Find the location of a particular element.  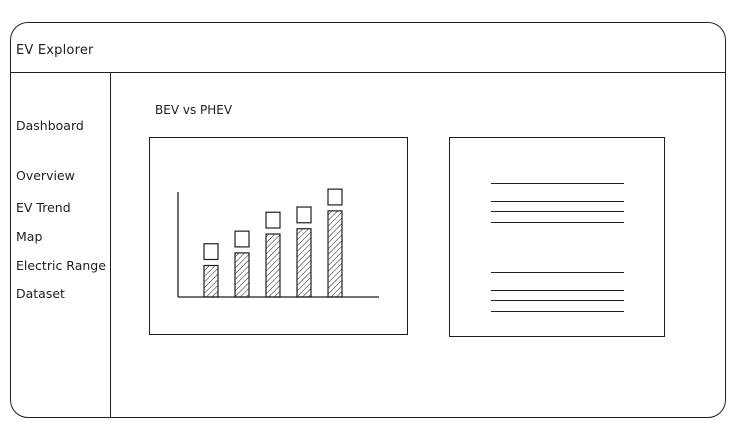

sidebar-item-ev-trend: EV Trend is located at coordinates (43, 207).